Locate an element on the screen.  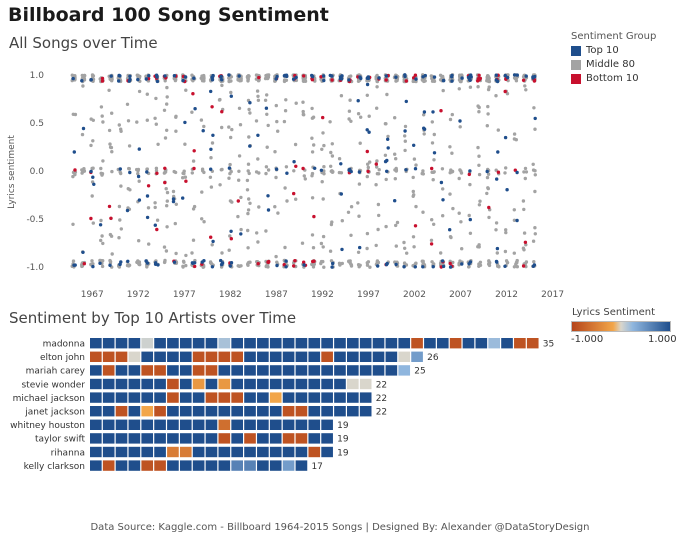
gradient-max-label: 1.000 is located at coordinates (662, 339).